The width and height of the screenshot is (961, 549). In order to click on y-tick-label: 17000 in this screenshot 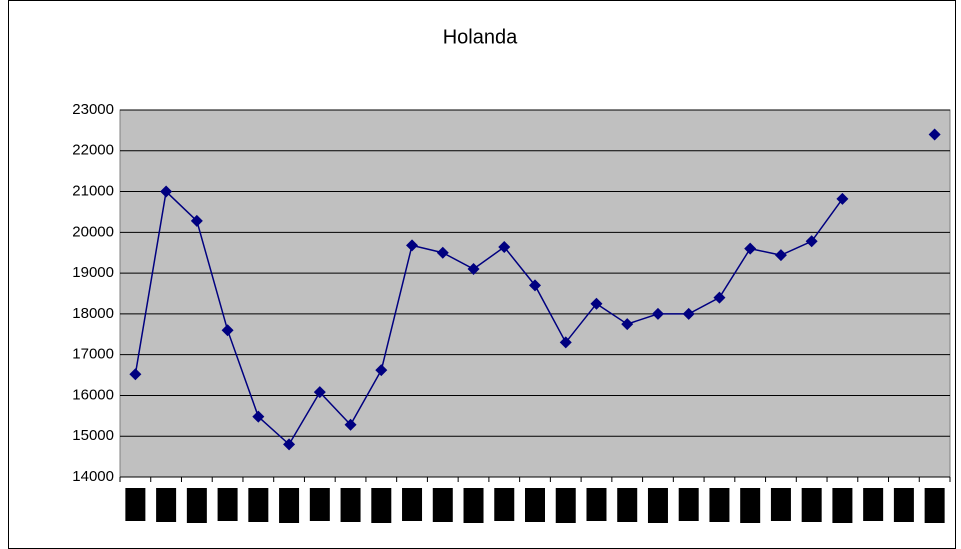, I will do `click(93, 354)`.